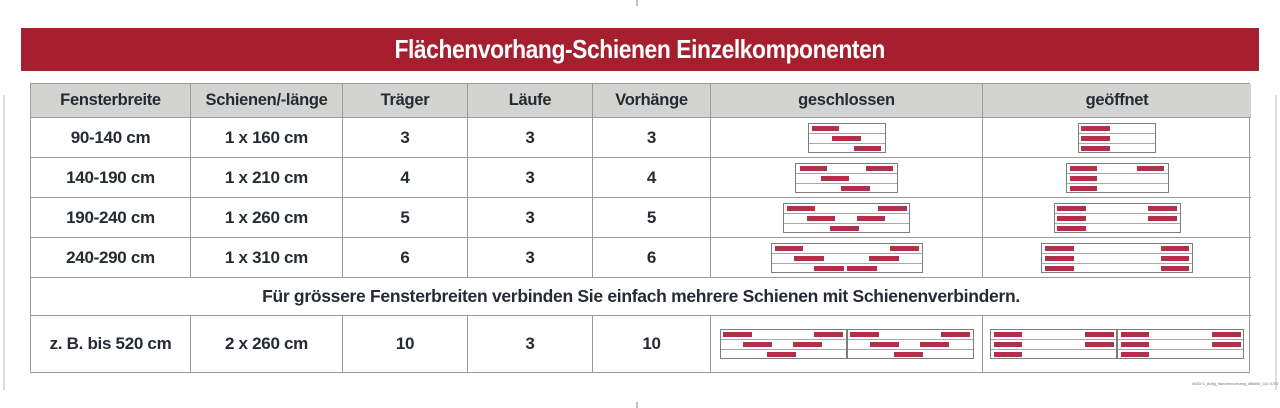 The height and width of the screenshot is (408, 1280). What do you see at coordinates (4, 242) in the screenshot?
I see `page-edge-left` at bounding box center [4, 242].